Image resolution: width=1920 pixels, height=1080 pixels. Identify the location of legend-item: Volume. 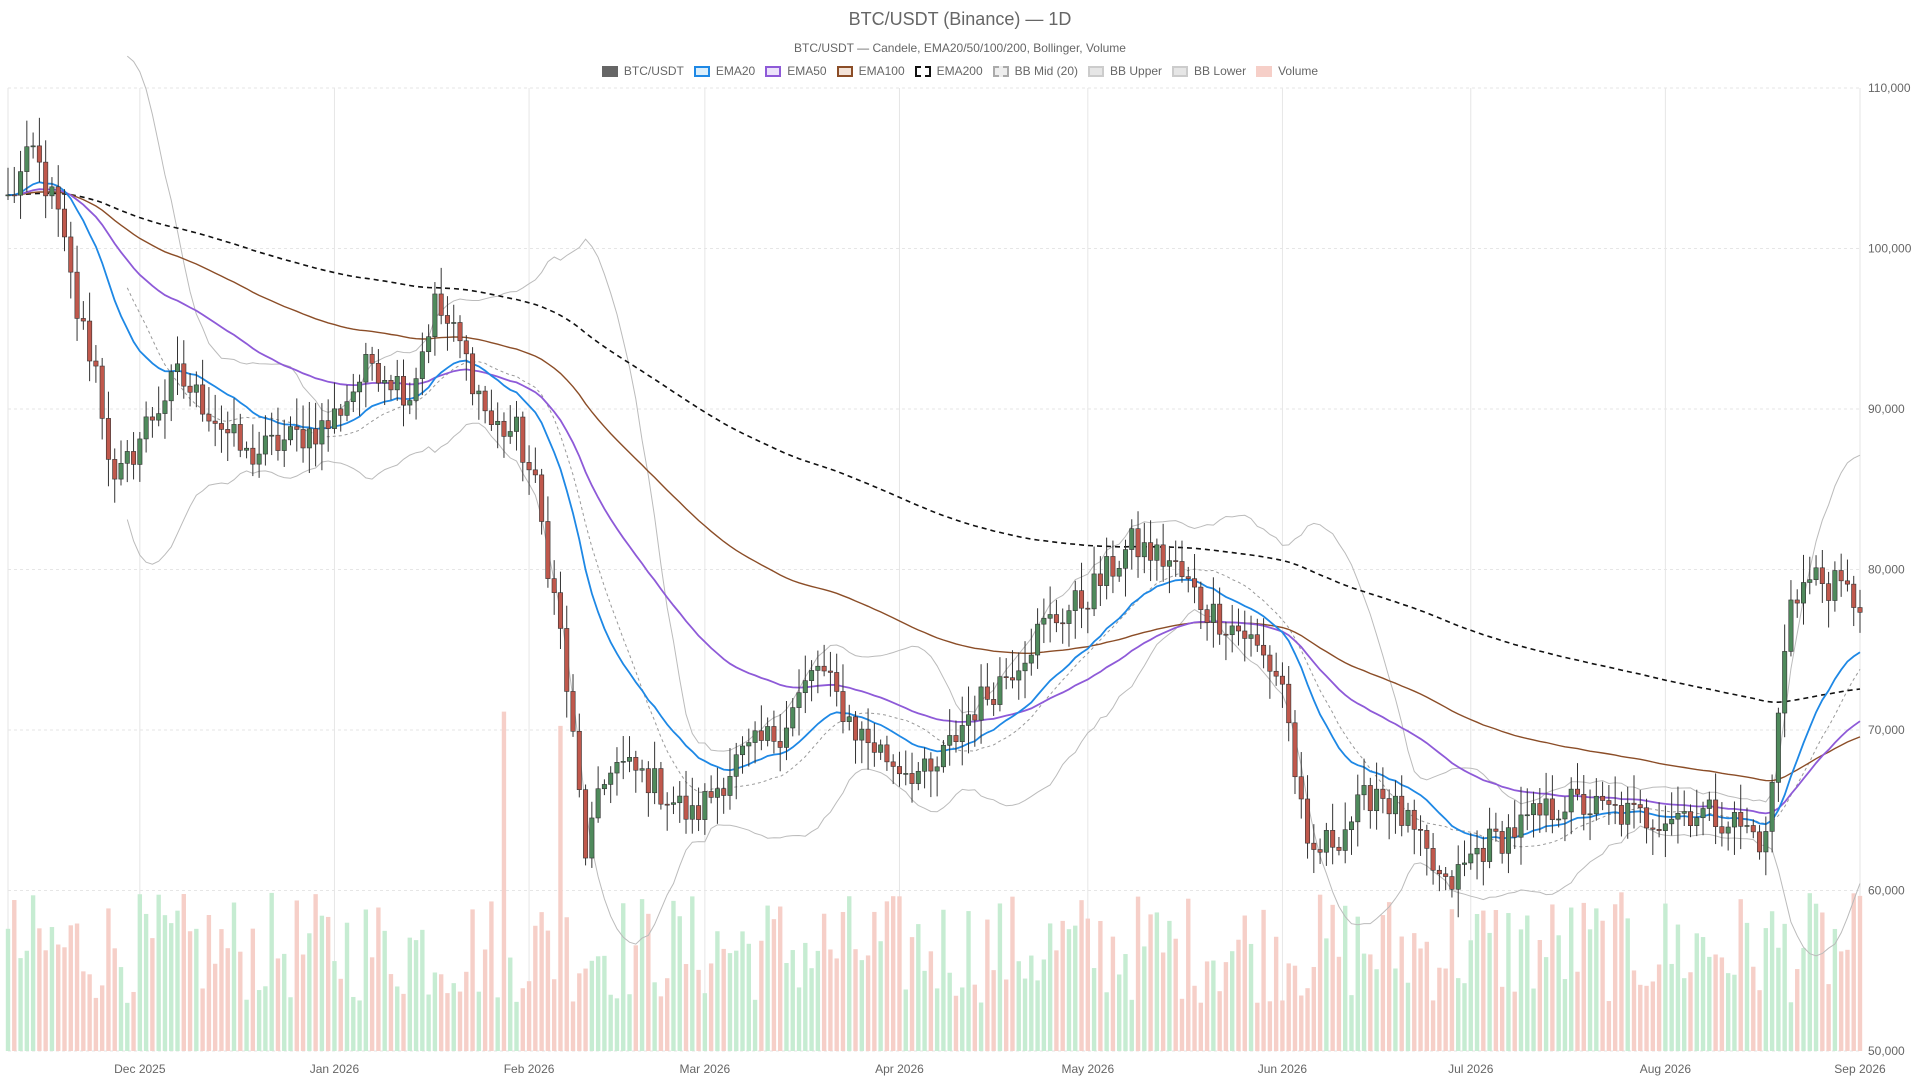
(1287, 71).